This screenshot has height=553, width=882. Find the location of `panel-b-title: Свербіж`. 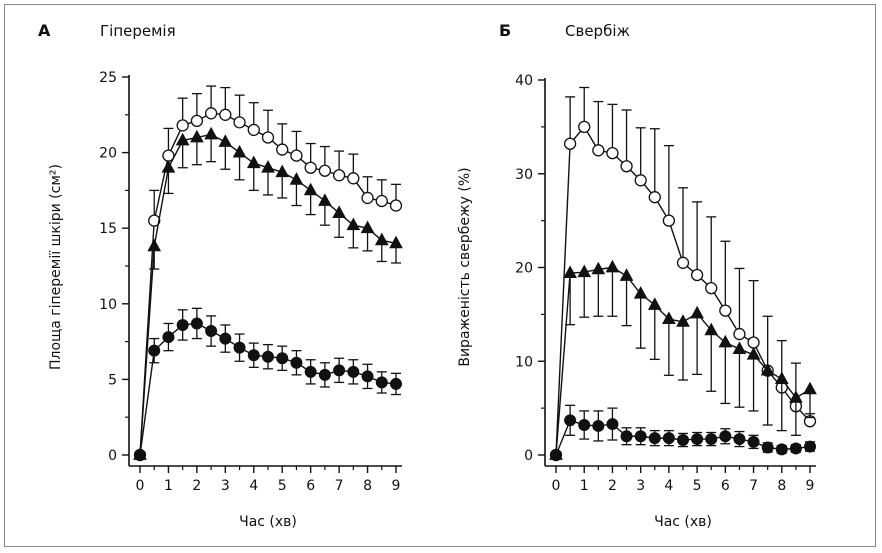

panel-b-title: Свербіж is located at coordinates (597, 31).